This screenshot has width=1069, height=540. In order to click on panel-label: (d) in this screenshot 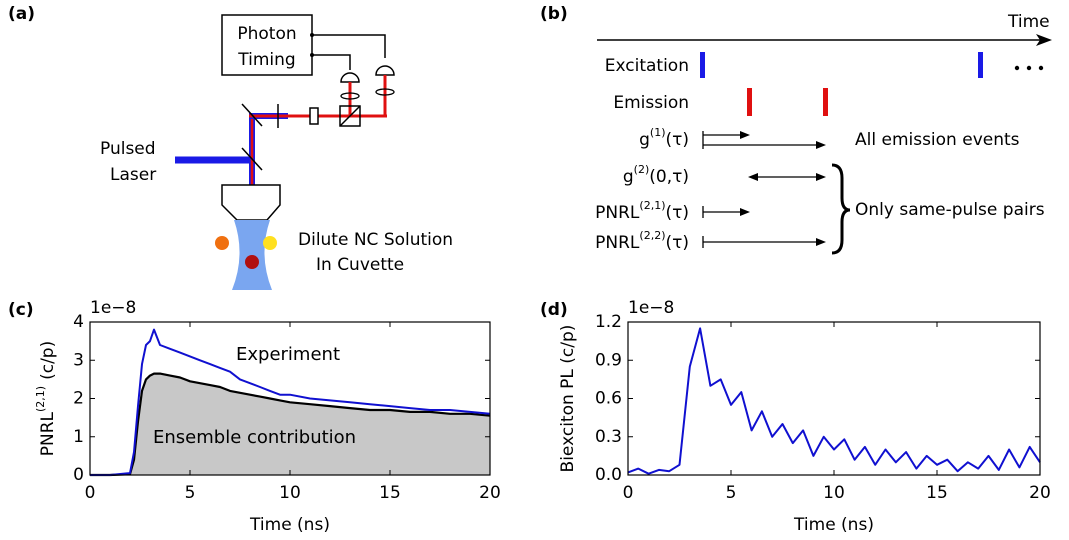, I will do `click(554, 310)`.